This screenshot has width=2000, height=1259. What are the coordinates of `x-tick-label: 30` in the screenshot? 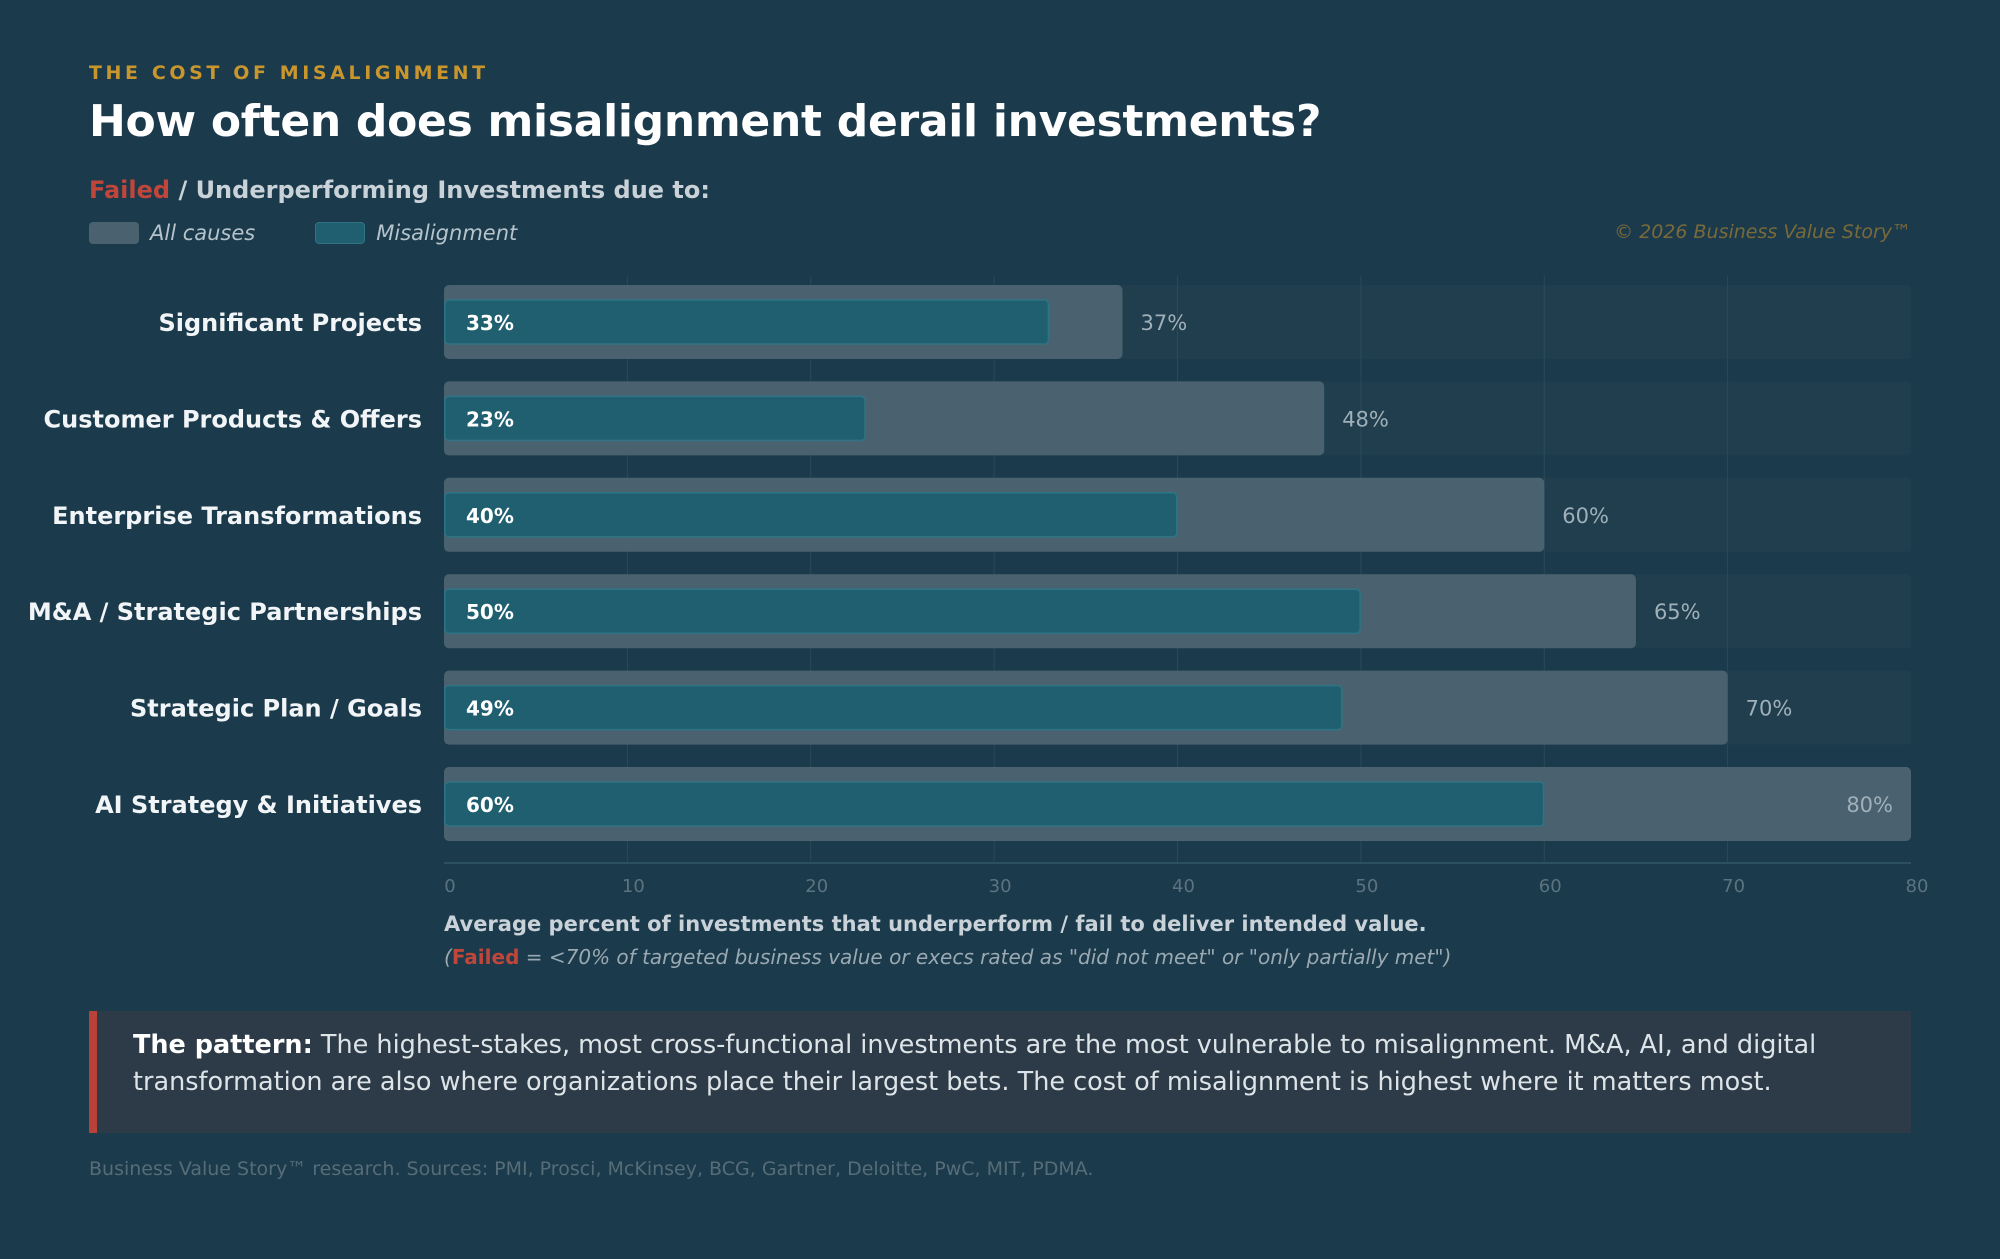 It's located at (1000, 886).